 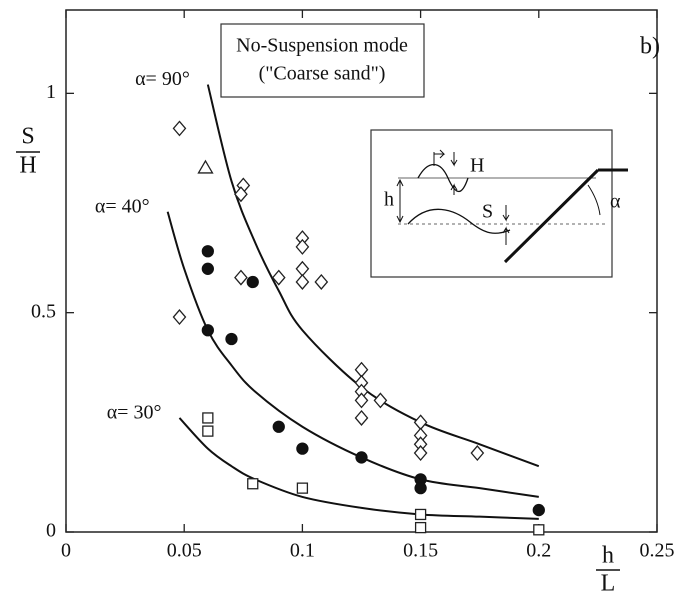 What do you see at coordinates (506, 225) in the screenshot?
I see `s-arrows` at bounding box center [506, 225].